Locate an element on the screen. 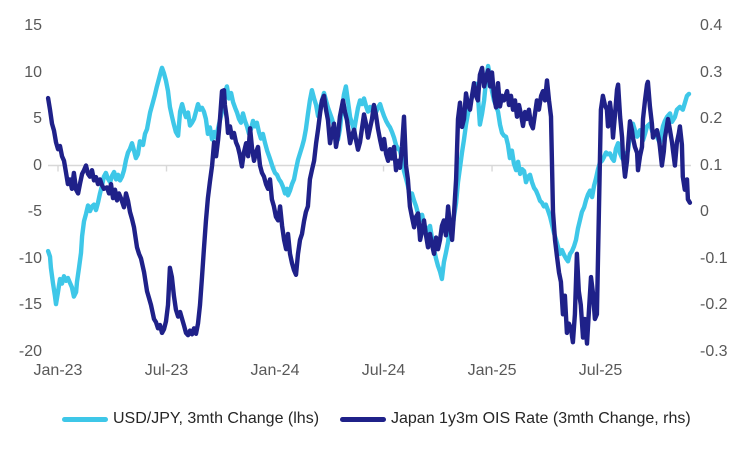 The height and width of the screenshot is (450, 750). right-axis-label: -0.2 is located at coordinates (714, 304).